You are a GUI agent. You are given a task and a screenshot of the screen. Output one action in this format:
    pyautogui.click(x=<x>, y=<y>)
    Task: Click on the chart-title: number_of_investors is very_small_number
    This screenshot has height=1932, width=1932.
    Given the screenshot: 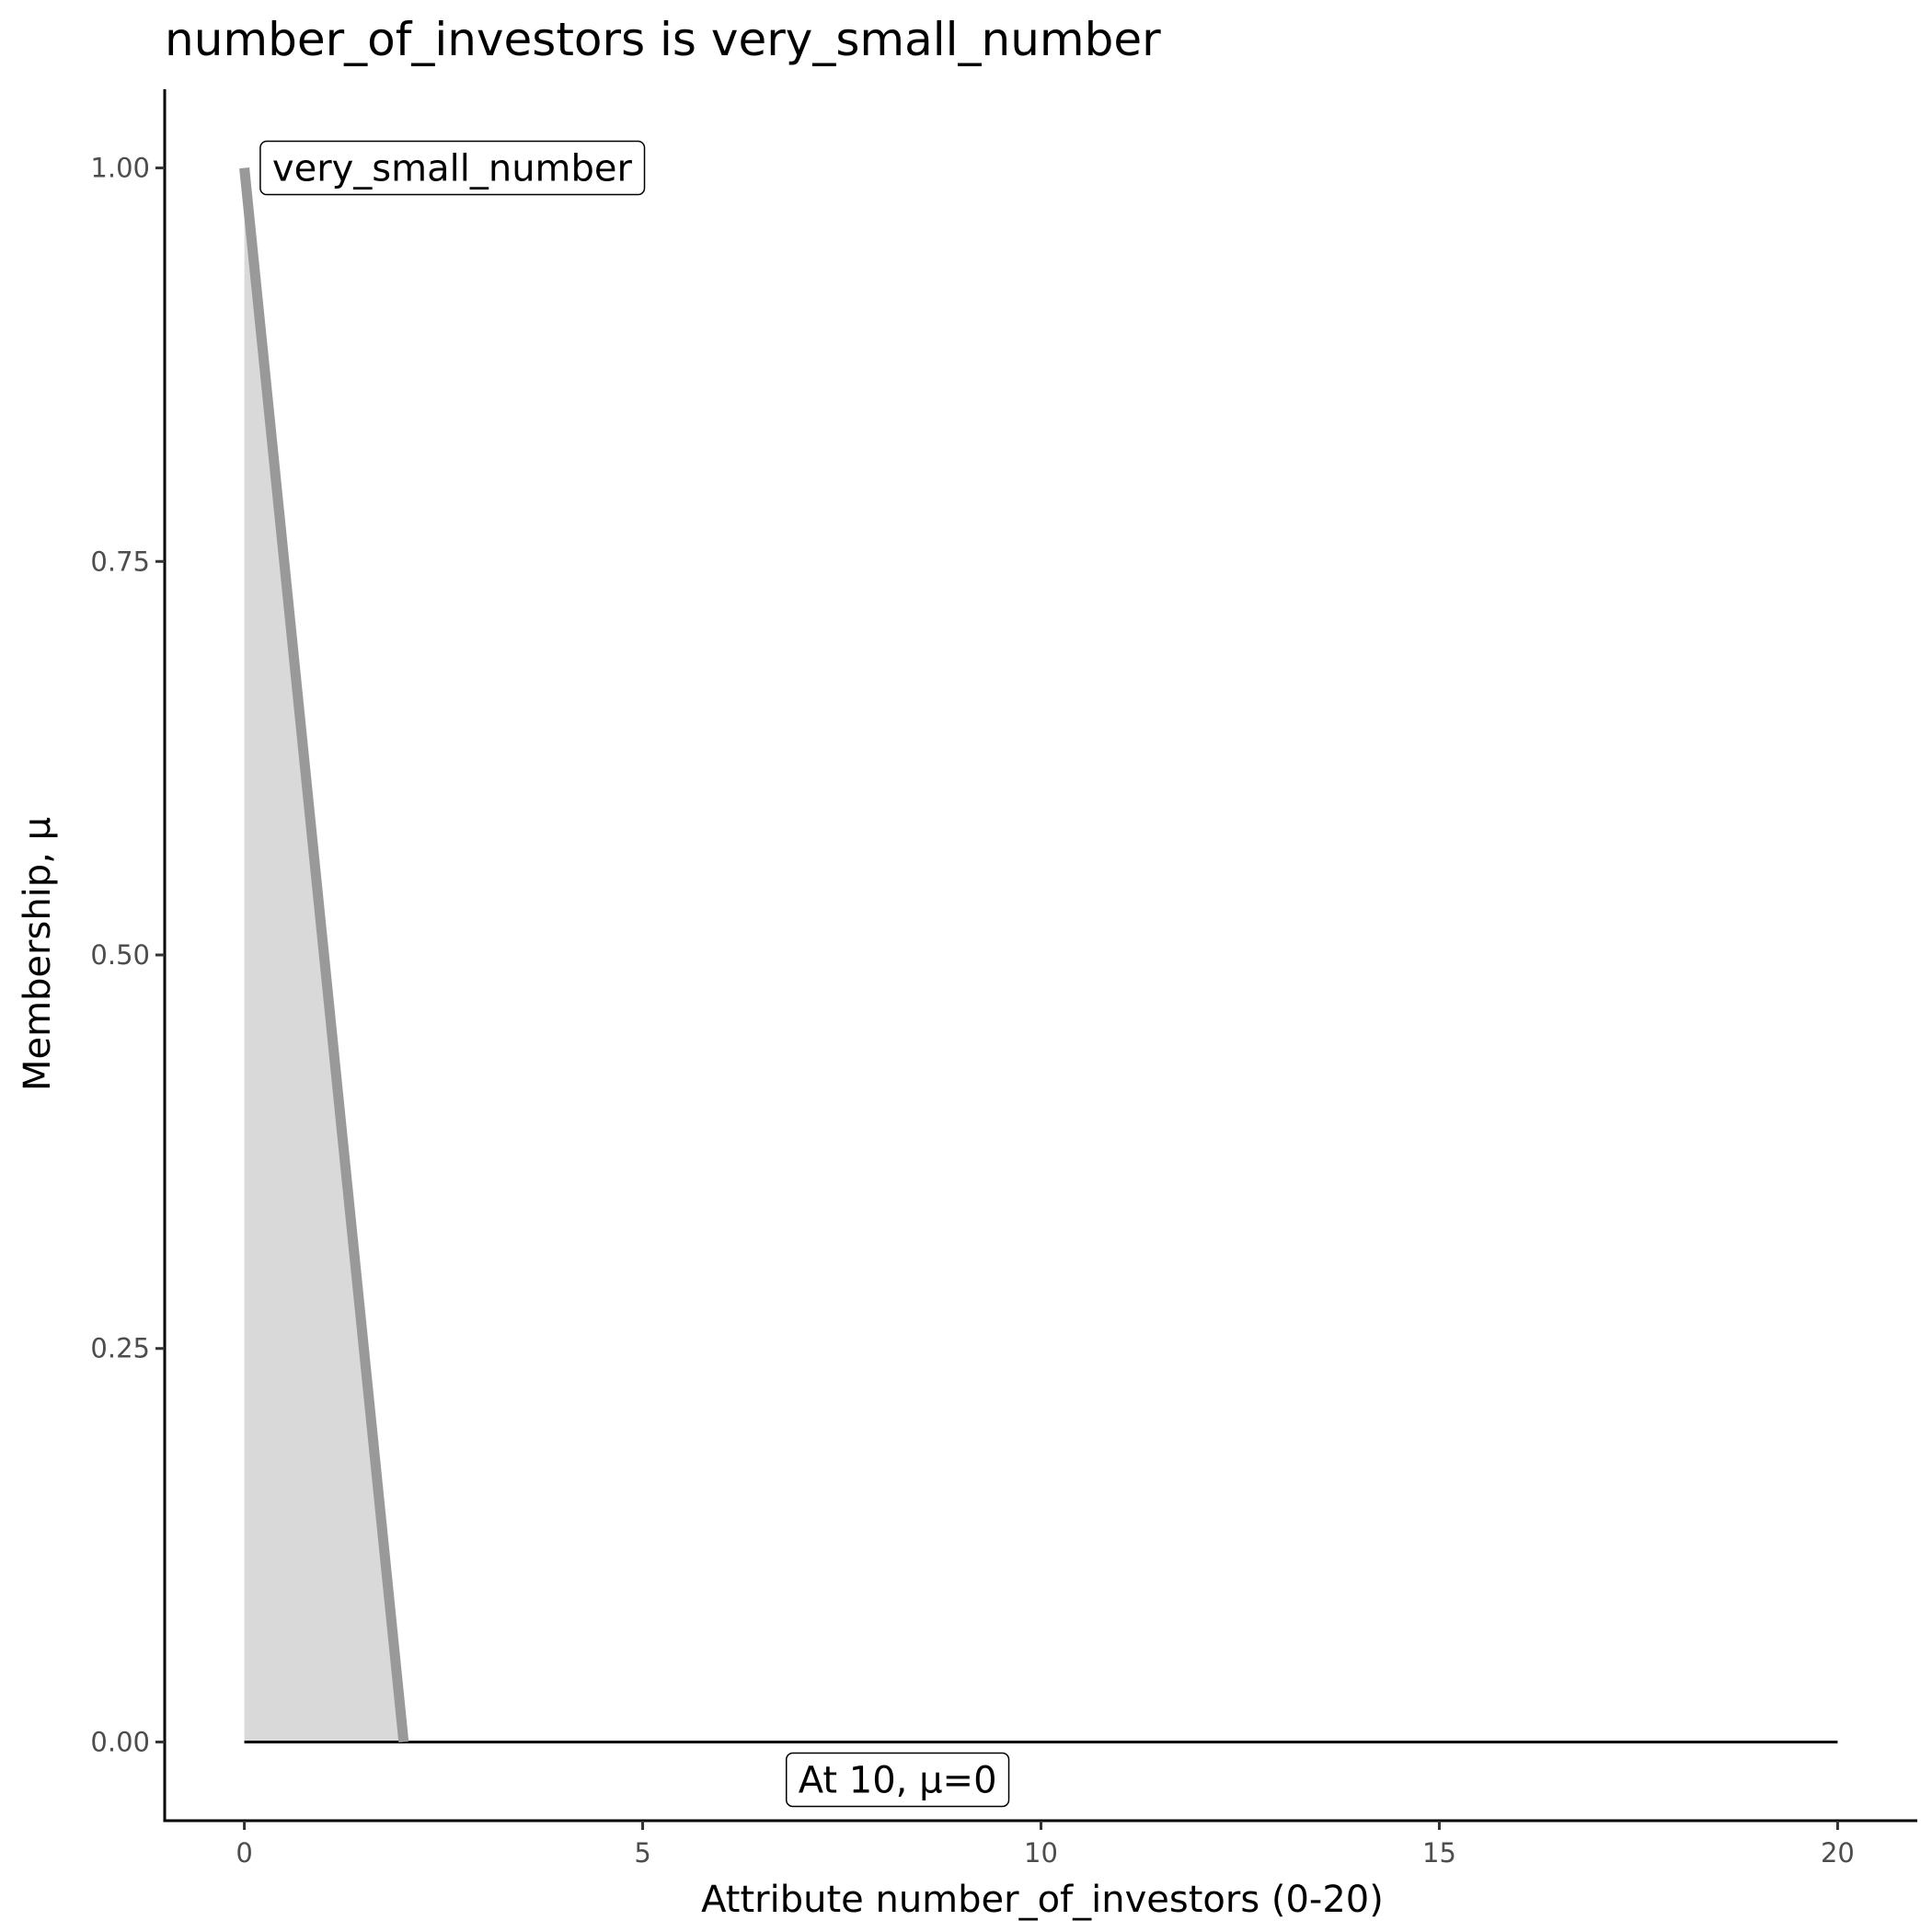 What is the action you would take?
    pyautogui.click(x=663, y=39)
    